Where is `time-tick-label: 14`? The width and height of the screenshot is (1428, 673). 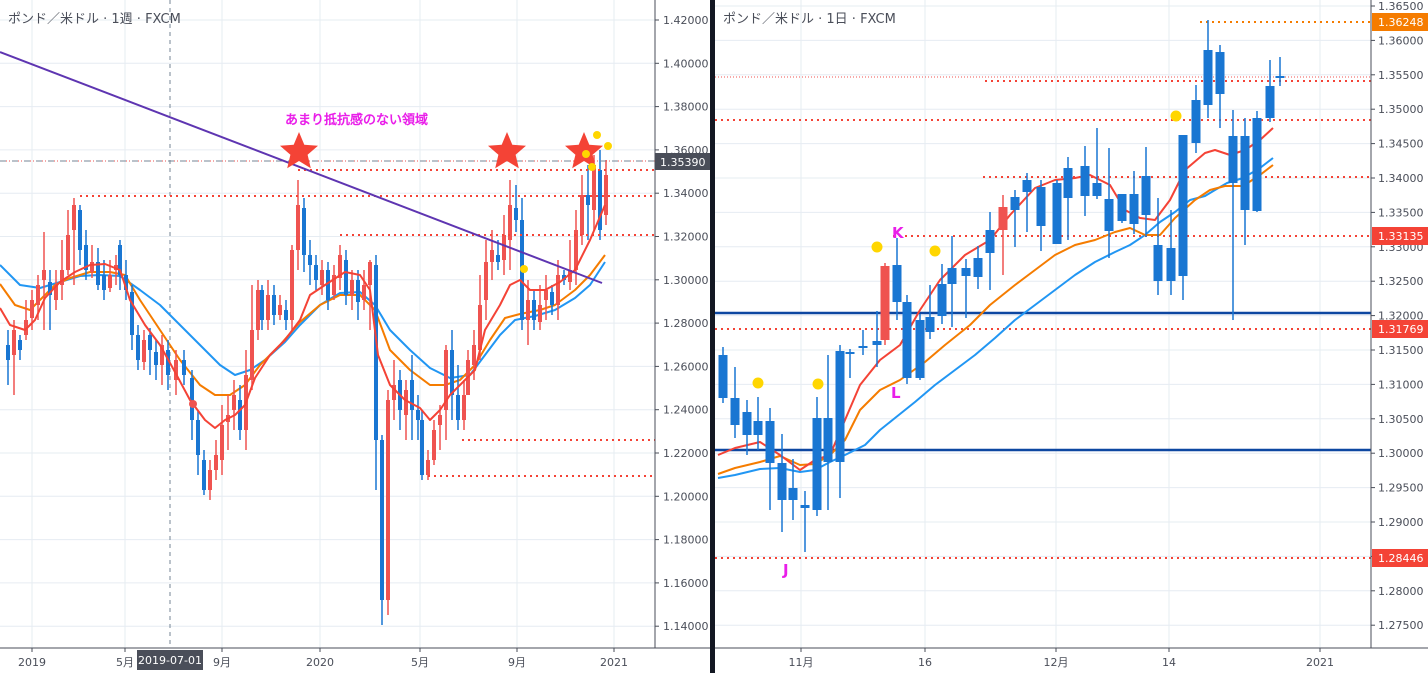
time-tick-label: 14 is located at coordinates (1169, 662).